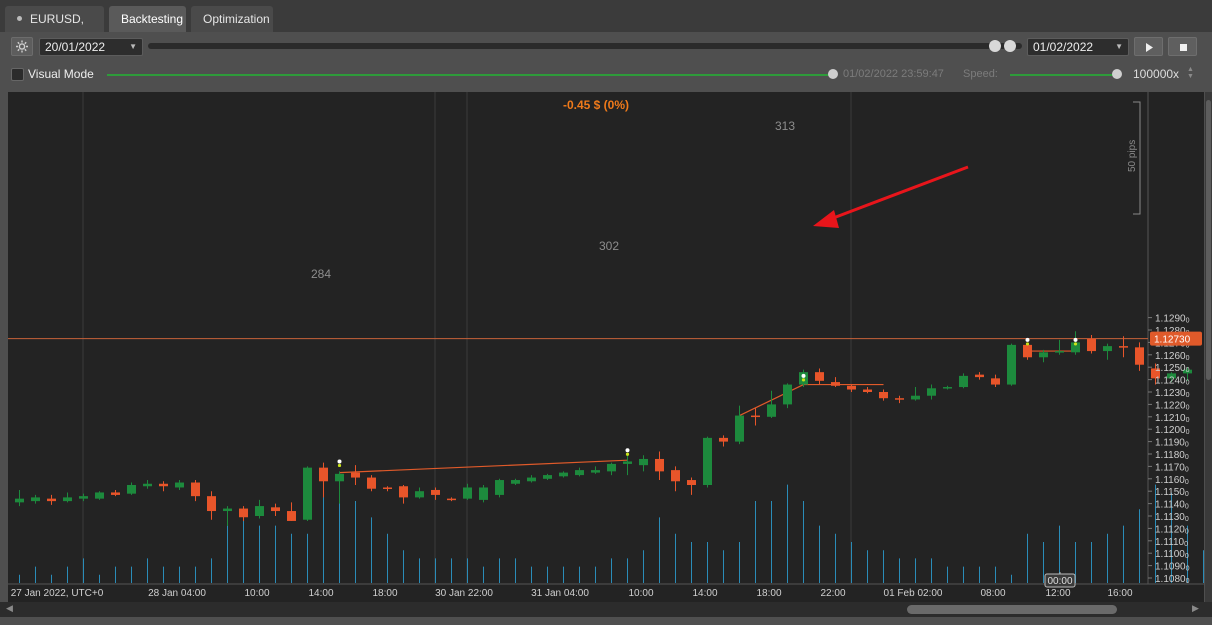 This screenshot has height=625, width=1212. What do you see at coordinates (75, 47) in the screenshot?
I see `start-date-value: 20/01/2022` at bounding box center [75, 47].